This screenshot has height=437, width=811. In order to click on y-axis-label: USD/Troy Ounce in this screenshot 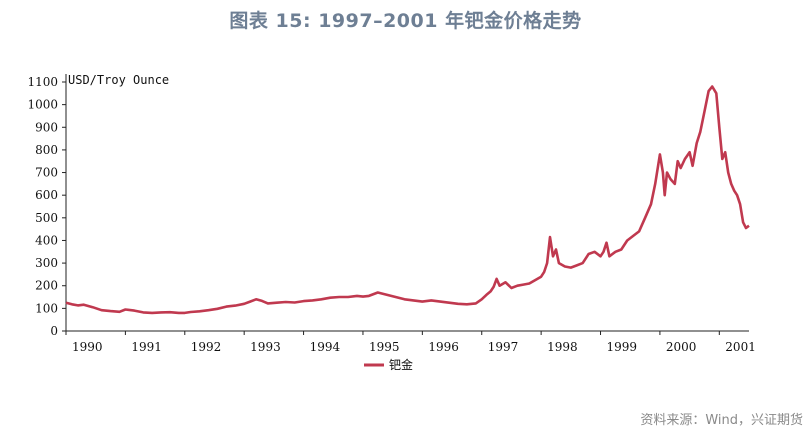, I will do `click(118, 80)`.